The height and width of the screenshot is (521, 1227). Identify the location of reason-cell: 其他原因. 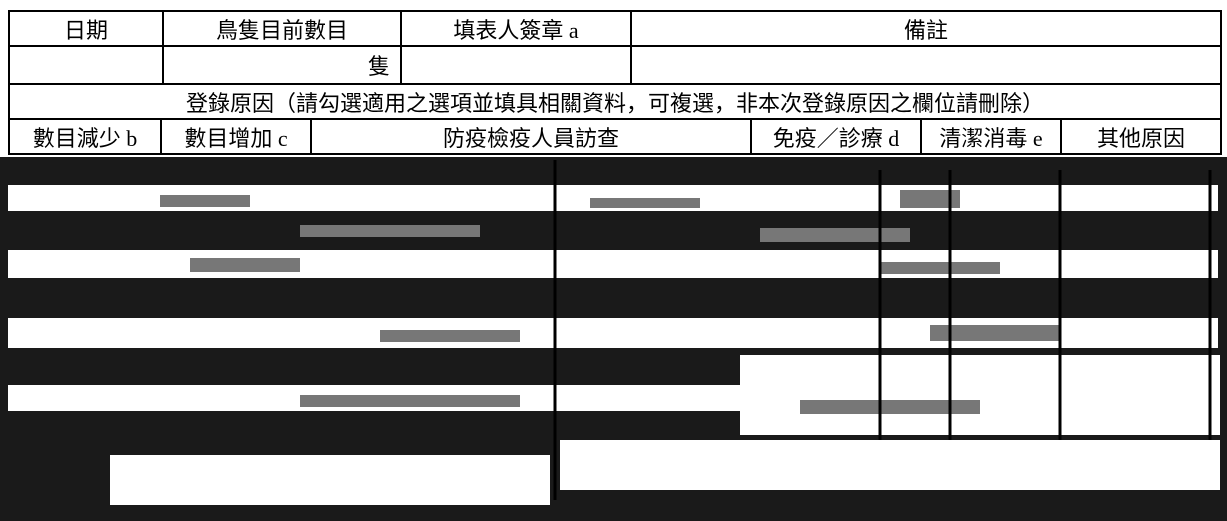
(1141, 136).